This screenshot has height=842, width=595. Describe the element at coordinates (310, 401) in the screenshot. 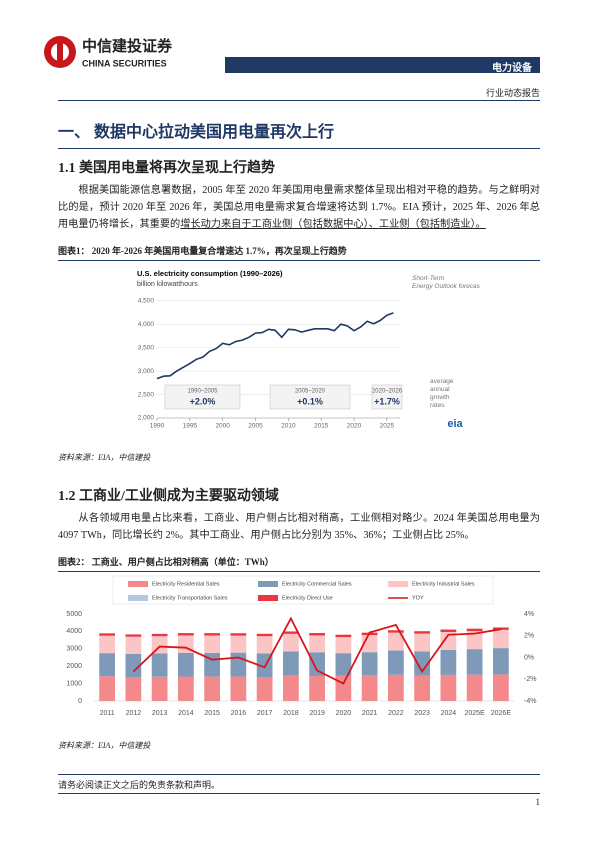

I see `growth-rate: +0.1%` at that location.